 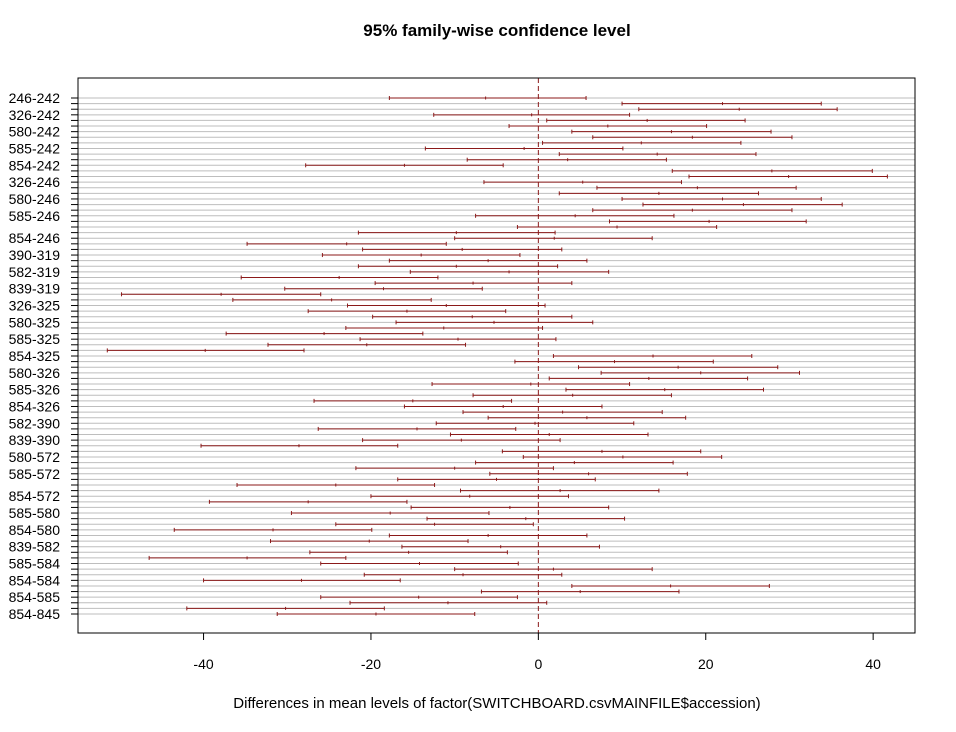 What do you see at coordinates (706, 664) in the screenshot?
I see `x-tick-label: 20` at bounding box center [706, 664].